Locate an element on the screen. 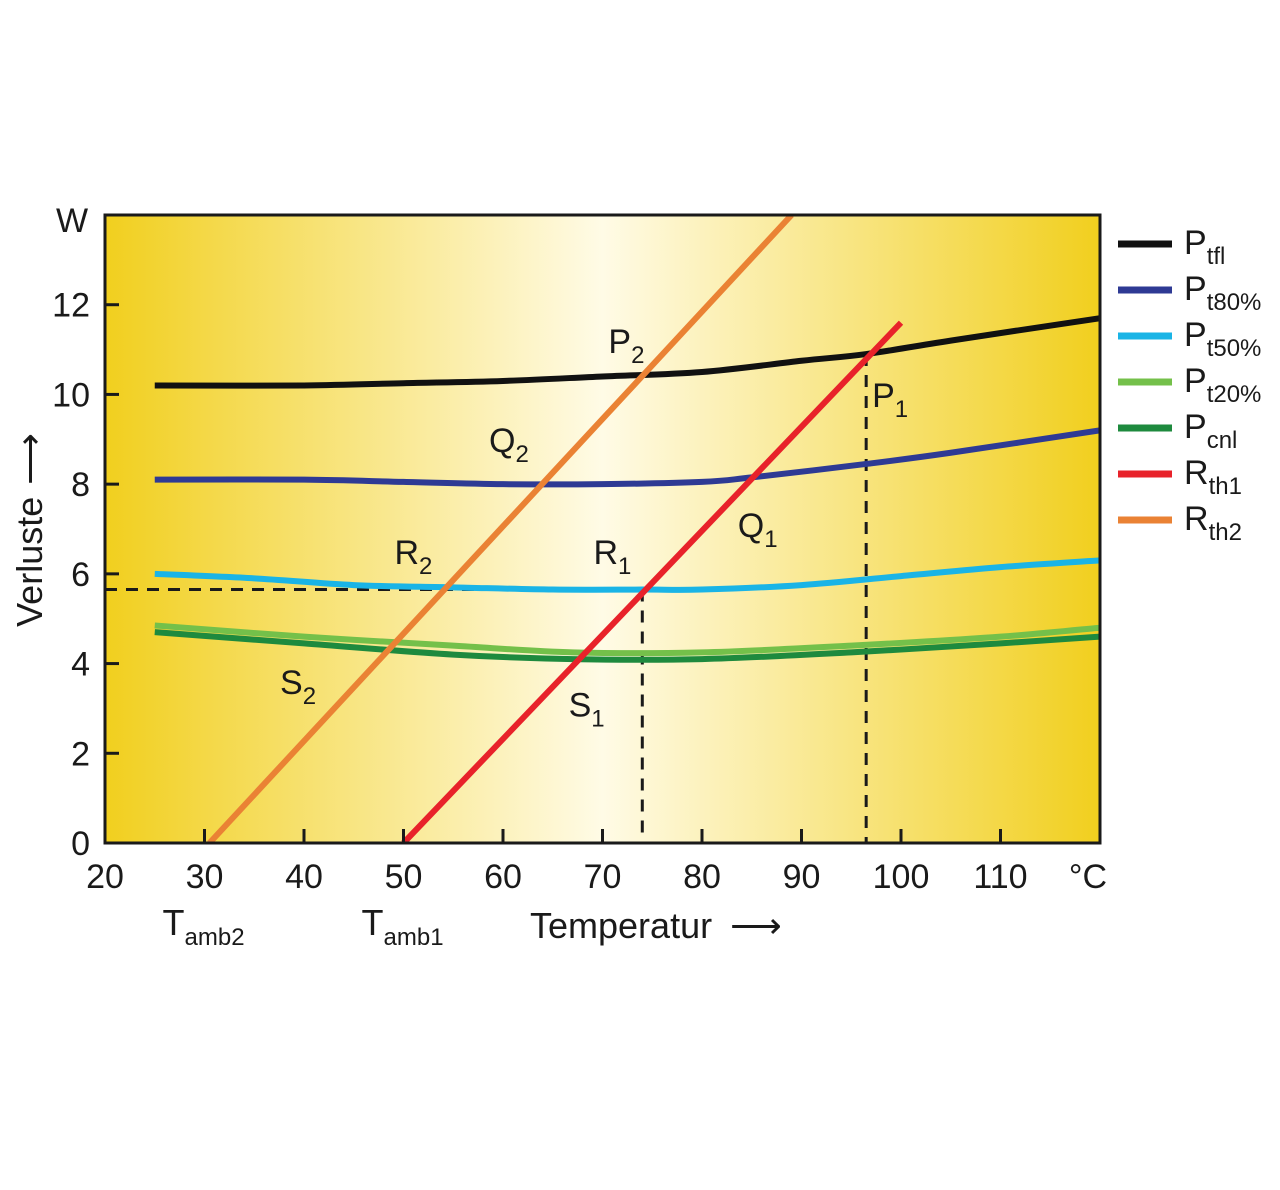  annotation-r1-sub: 1 is located at coordinates (624, 566).